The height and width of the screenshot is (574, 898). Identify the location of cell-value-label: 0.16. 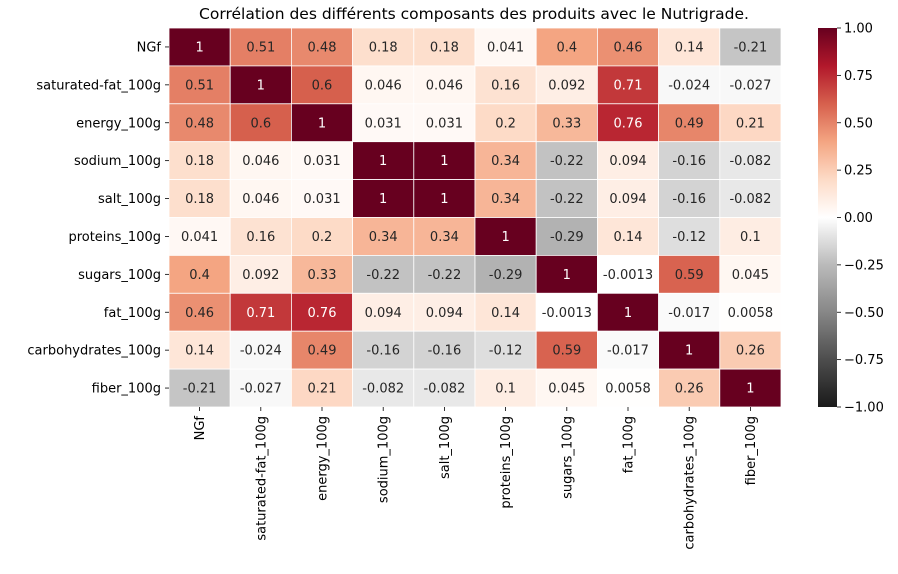
(260, 237).